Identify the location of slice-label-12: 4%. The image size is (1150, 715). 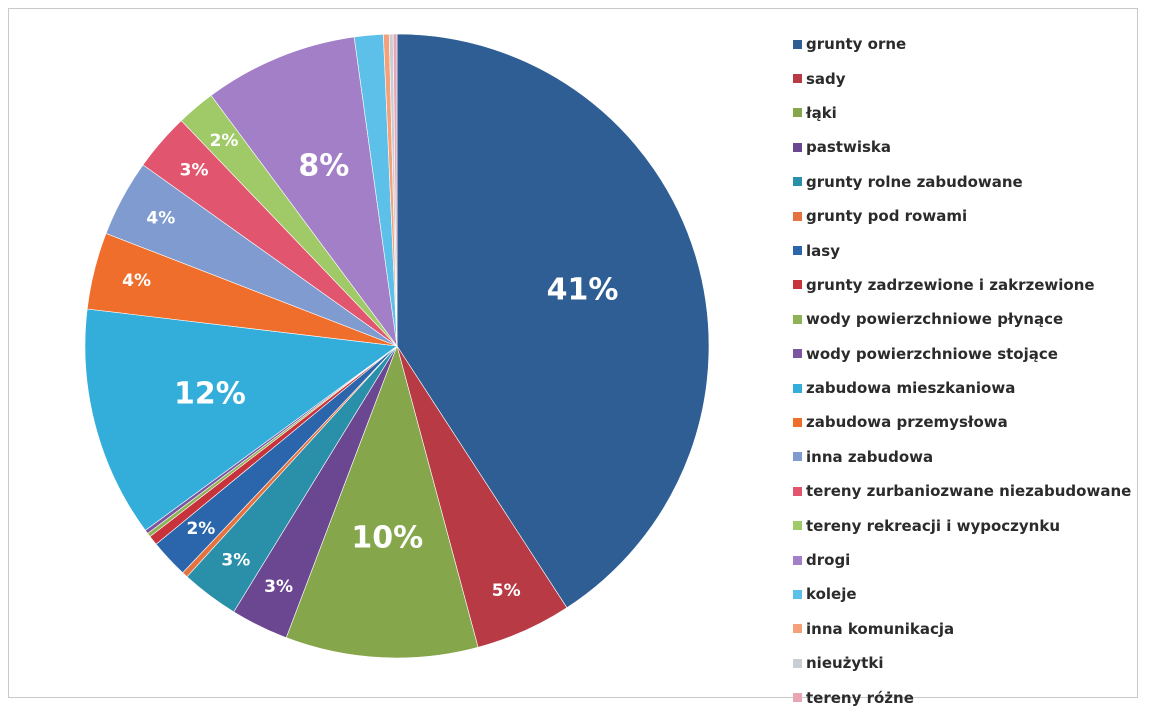
(160, 219).